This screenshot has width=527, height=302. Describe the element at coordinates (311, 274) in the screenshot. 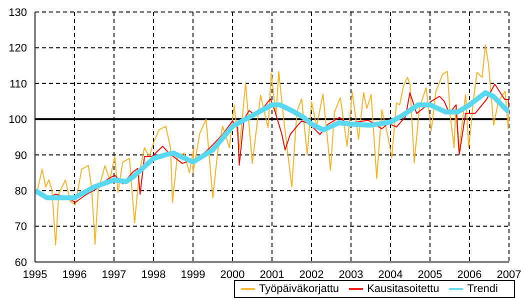

I see `x-tick-label: 2002` at that location.